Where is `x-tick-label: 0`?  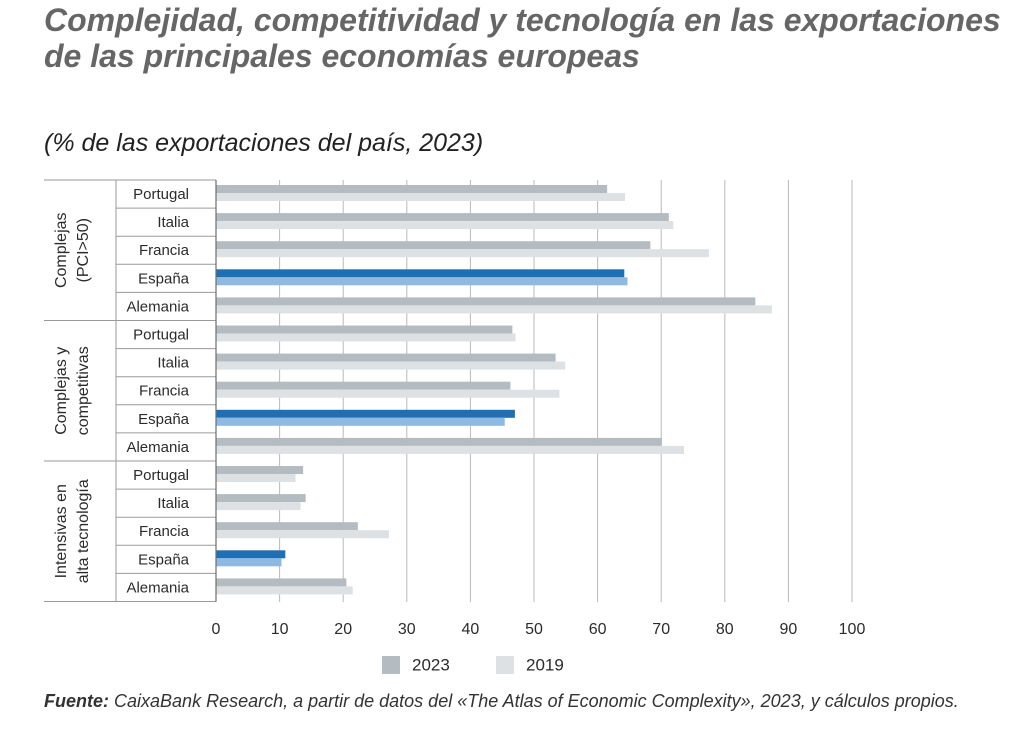
x-tick-label: 0 is located at coordinates (216, 629).